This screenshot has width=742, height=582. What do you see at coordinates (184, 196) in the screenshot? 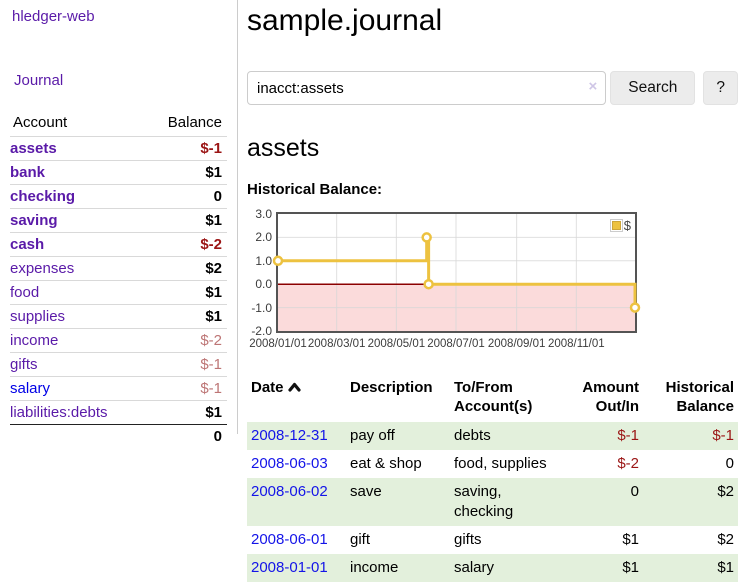
I see `account-balance: 0` at bounding box center [184, 196].